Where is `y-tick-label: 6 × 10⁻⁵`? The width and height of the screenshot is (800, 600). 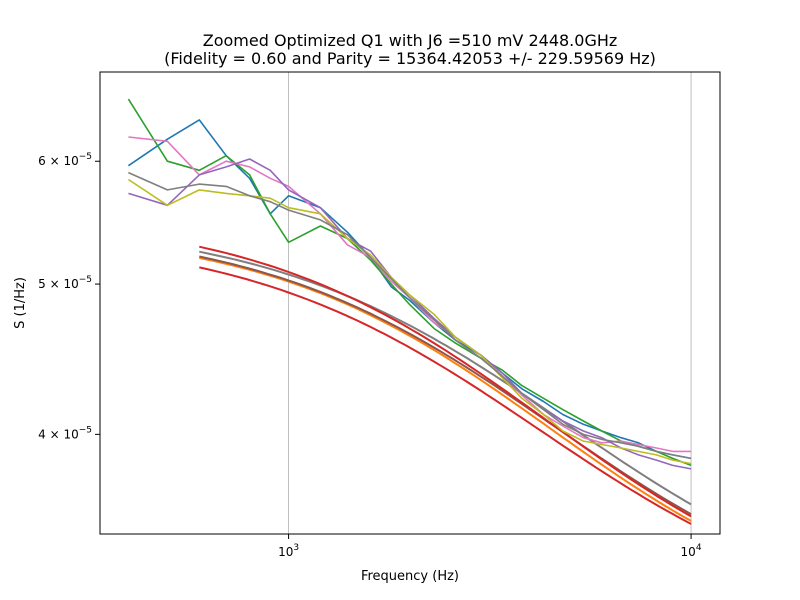 y-tick-label: 6 × 10⁻⁵ is located at coordinates (65, 160).